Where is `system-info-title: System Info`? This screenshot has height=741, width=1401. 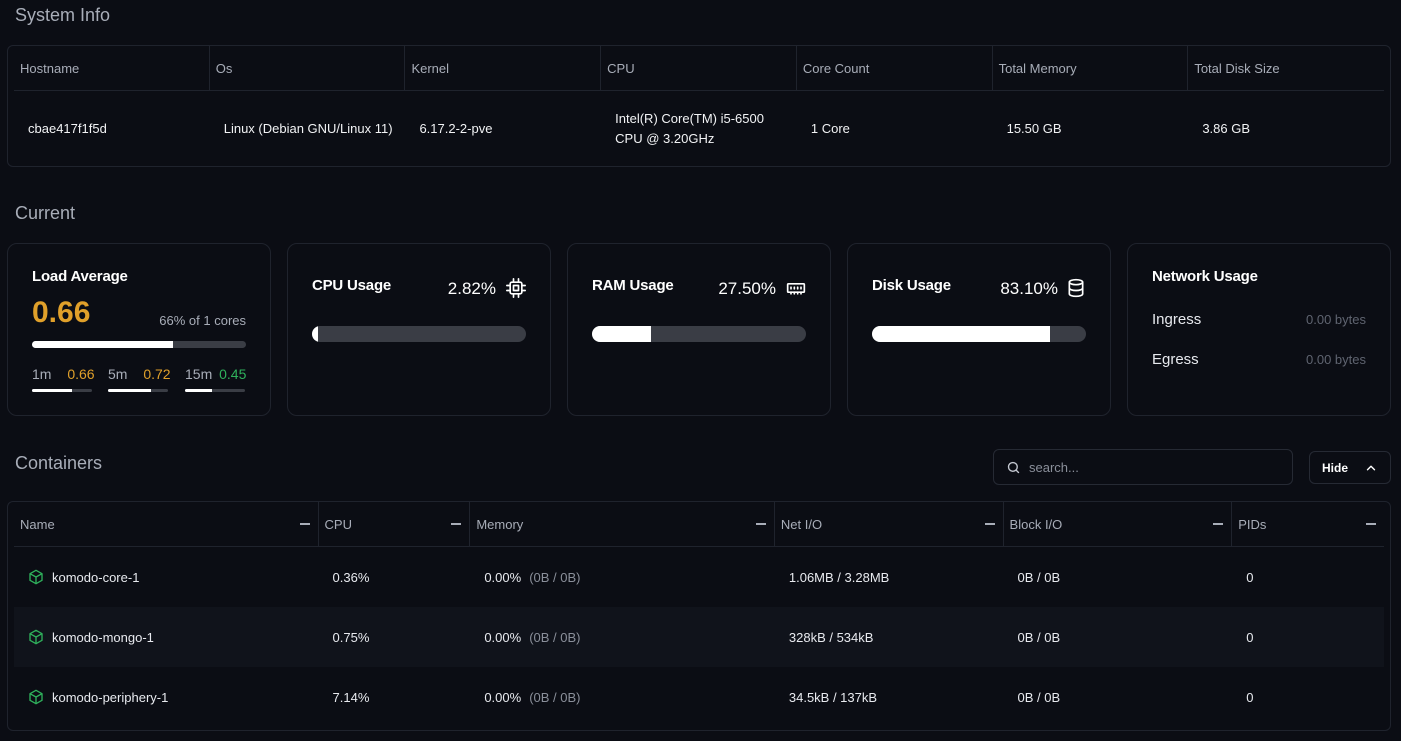
system-info-title: System Info is located at coordinates (63, 15).